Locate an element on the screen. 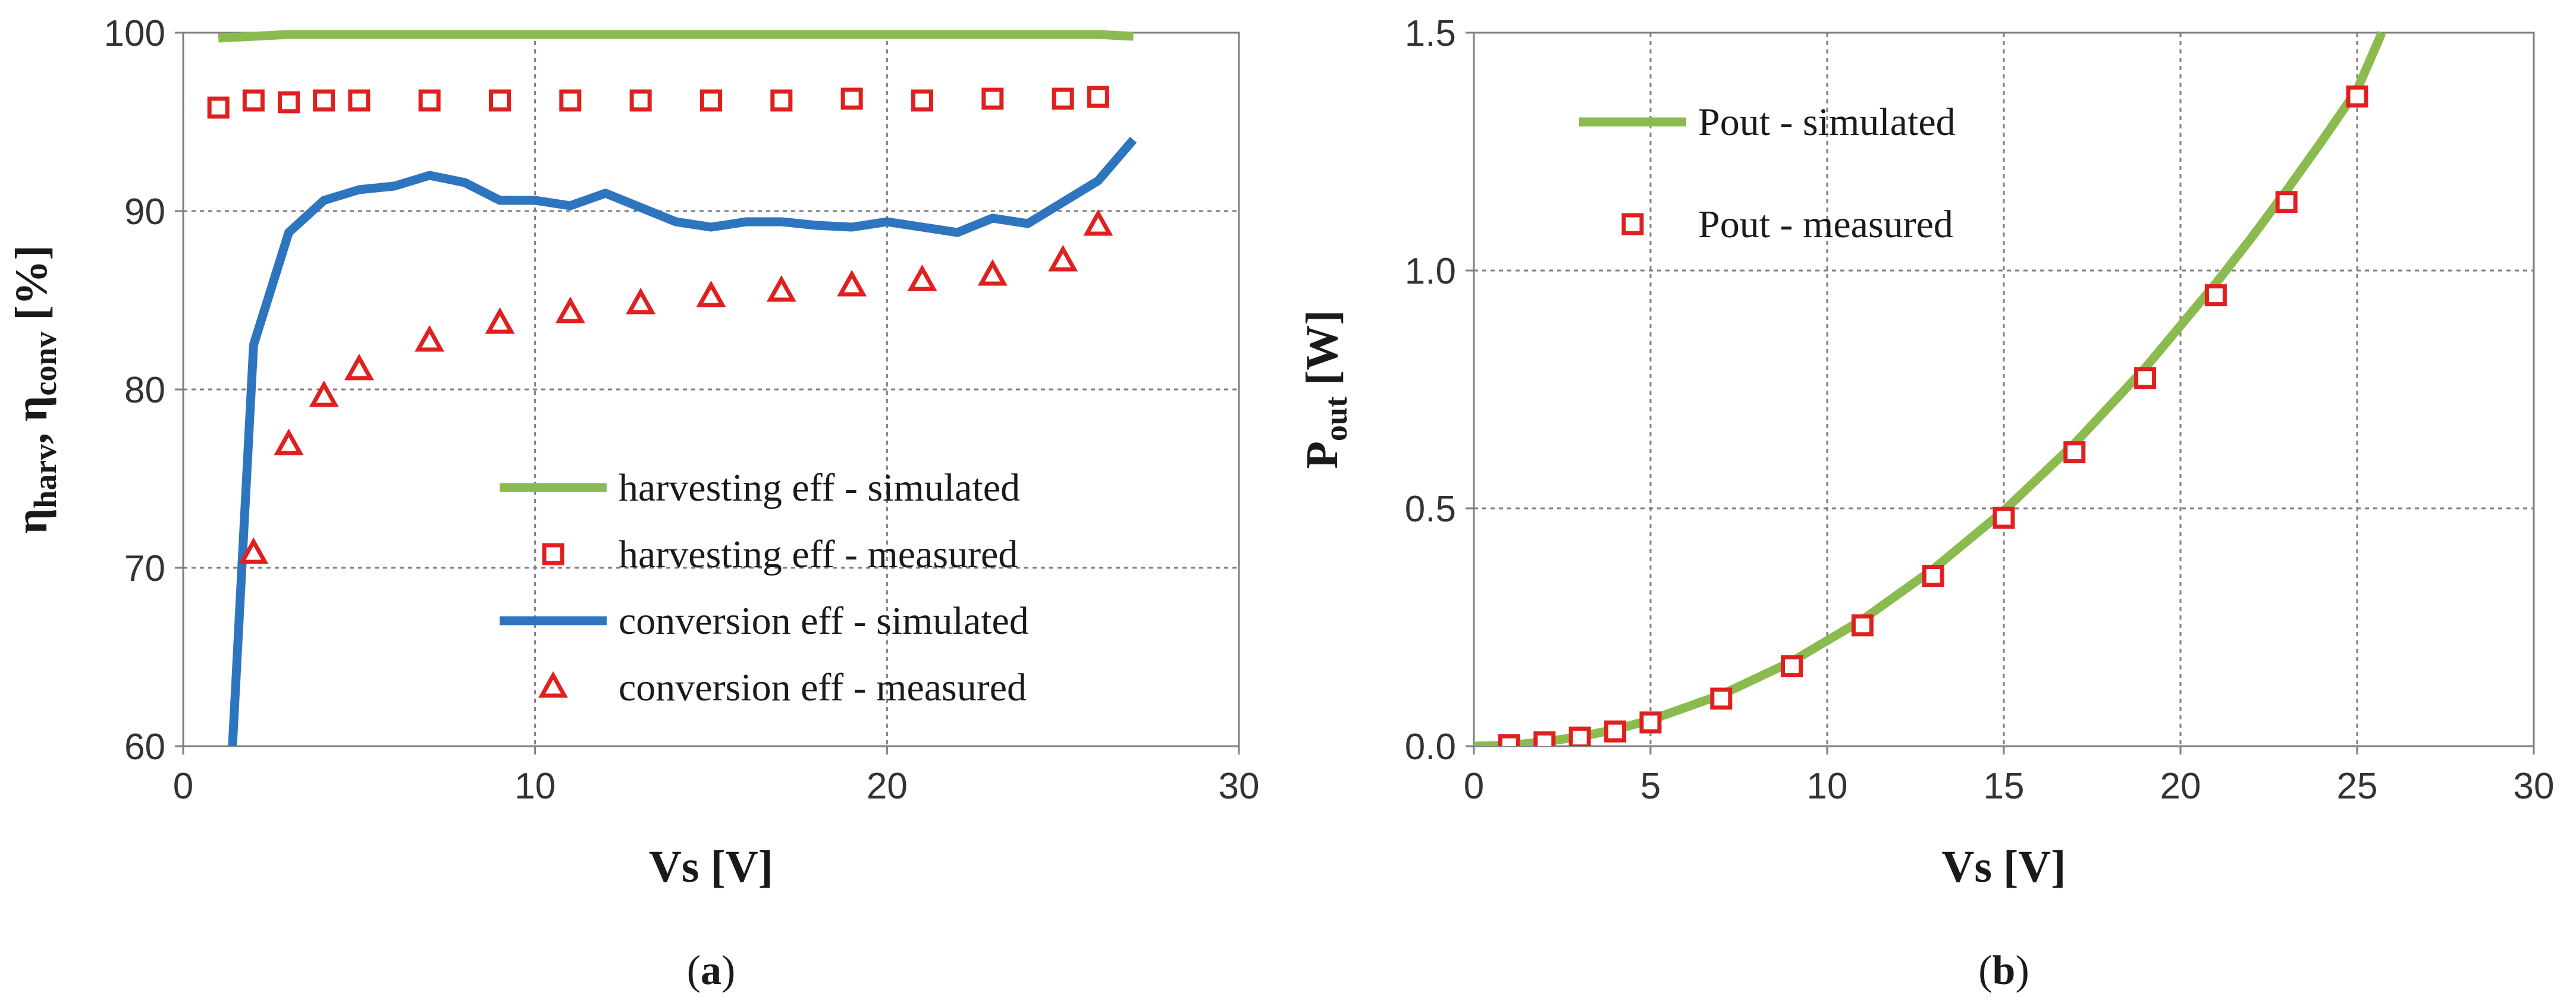 This screenshot has height=1006, width=2576. legend-label: harvesting eff - measured is located at coordinates (818, 554).